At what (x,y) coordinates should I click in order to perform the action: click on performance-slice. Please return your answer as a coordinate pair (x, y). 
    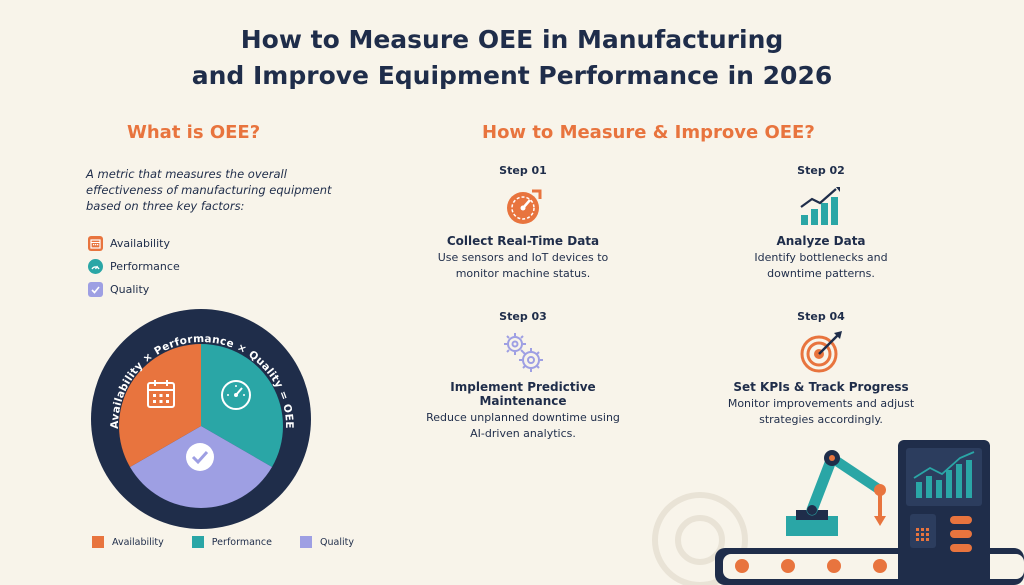
    Looking at the image, I should click on (242, 405).